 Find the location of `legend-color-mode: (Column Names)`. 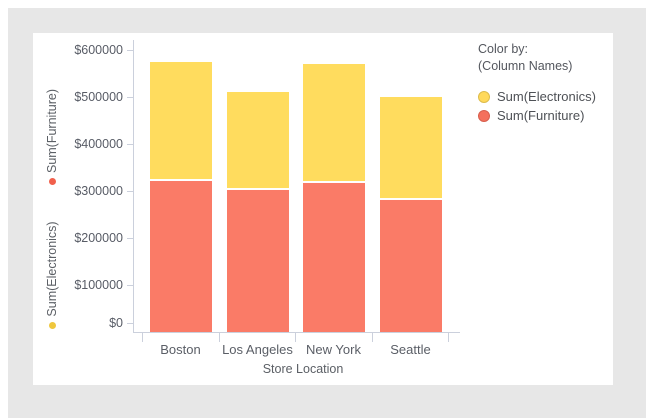

legend-color-mode: (Column Names) is located at coordinates (525, 66).